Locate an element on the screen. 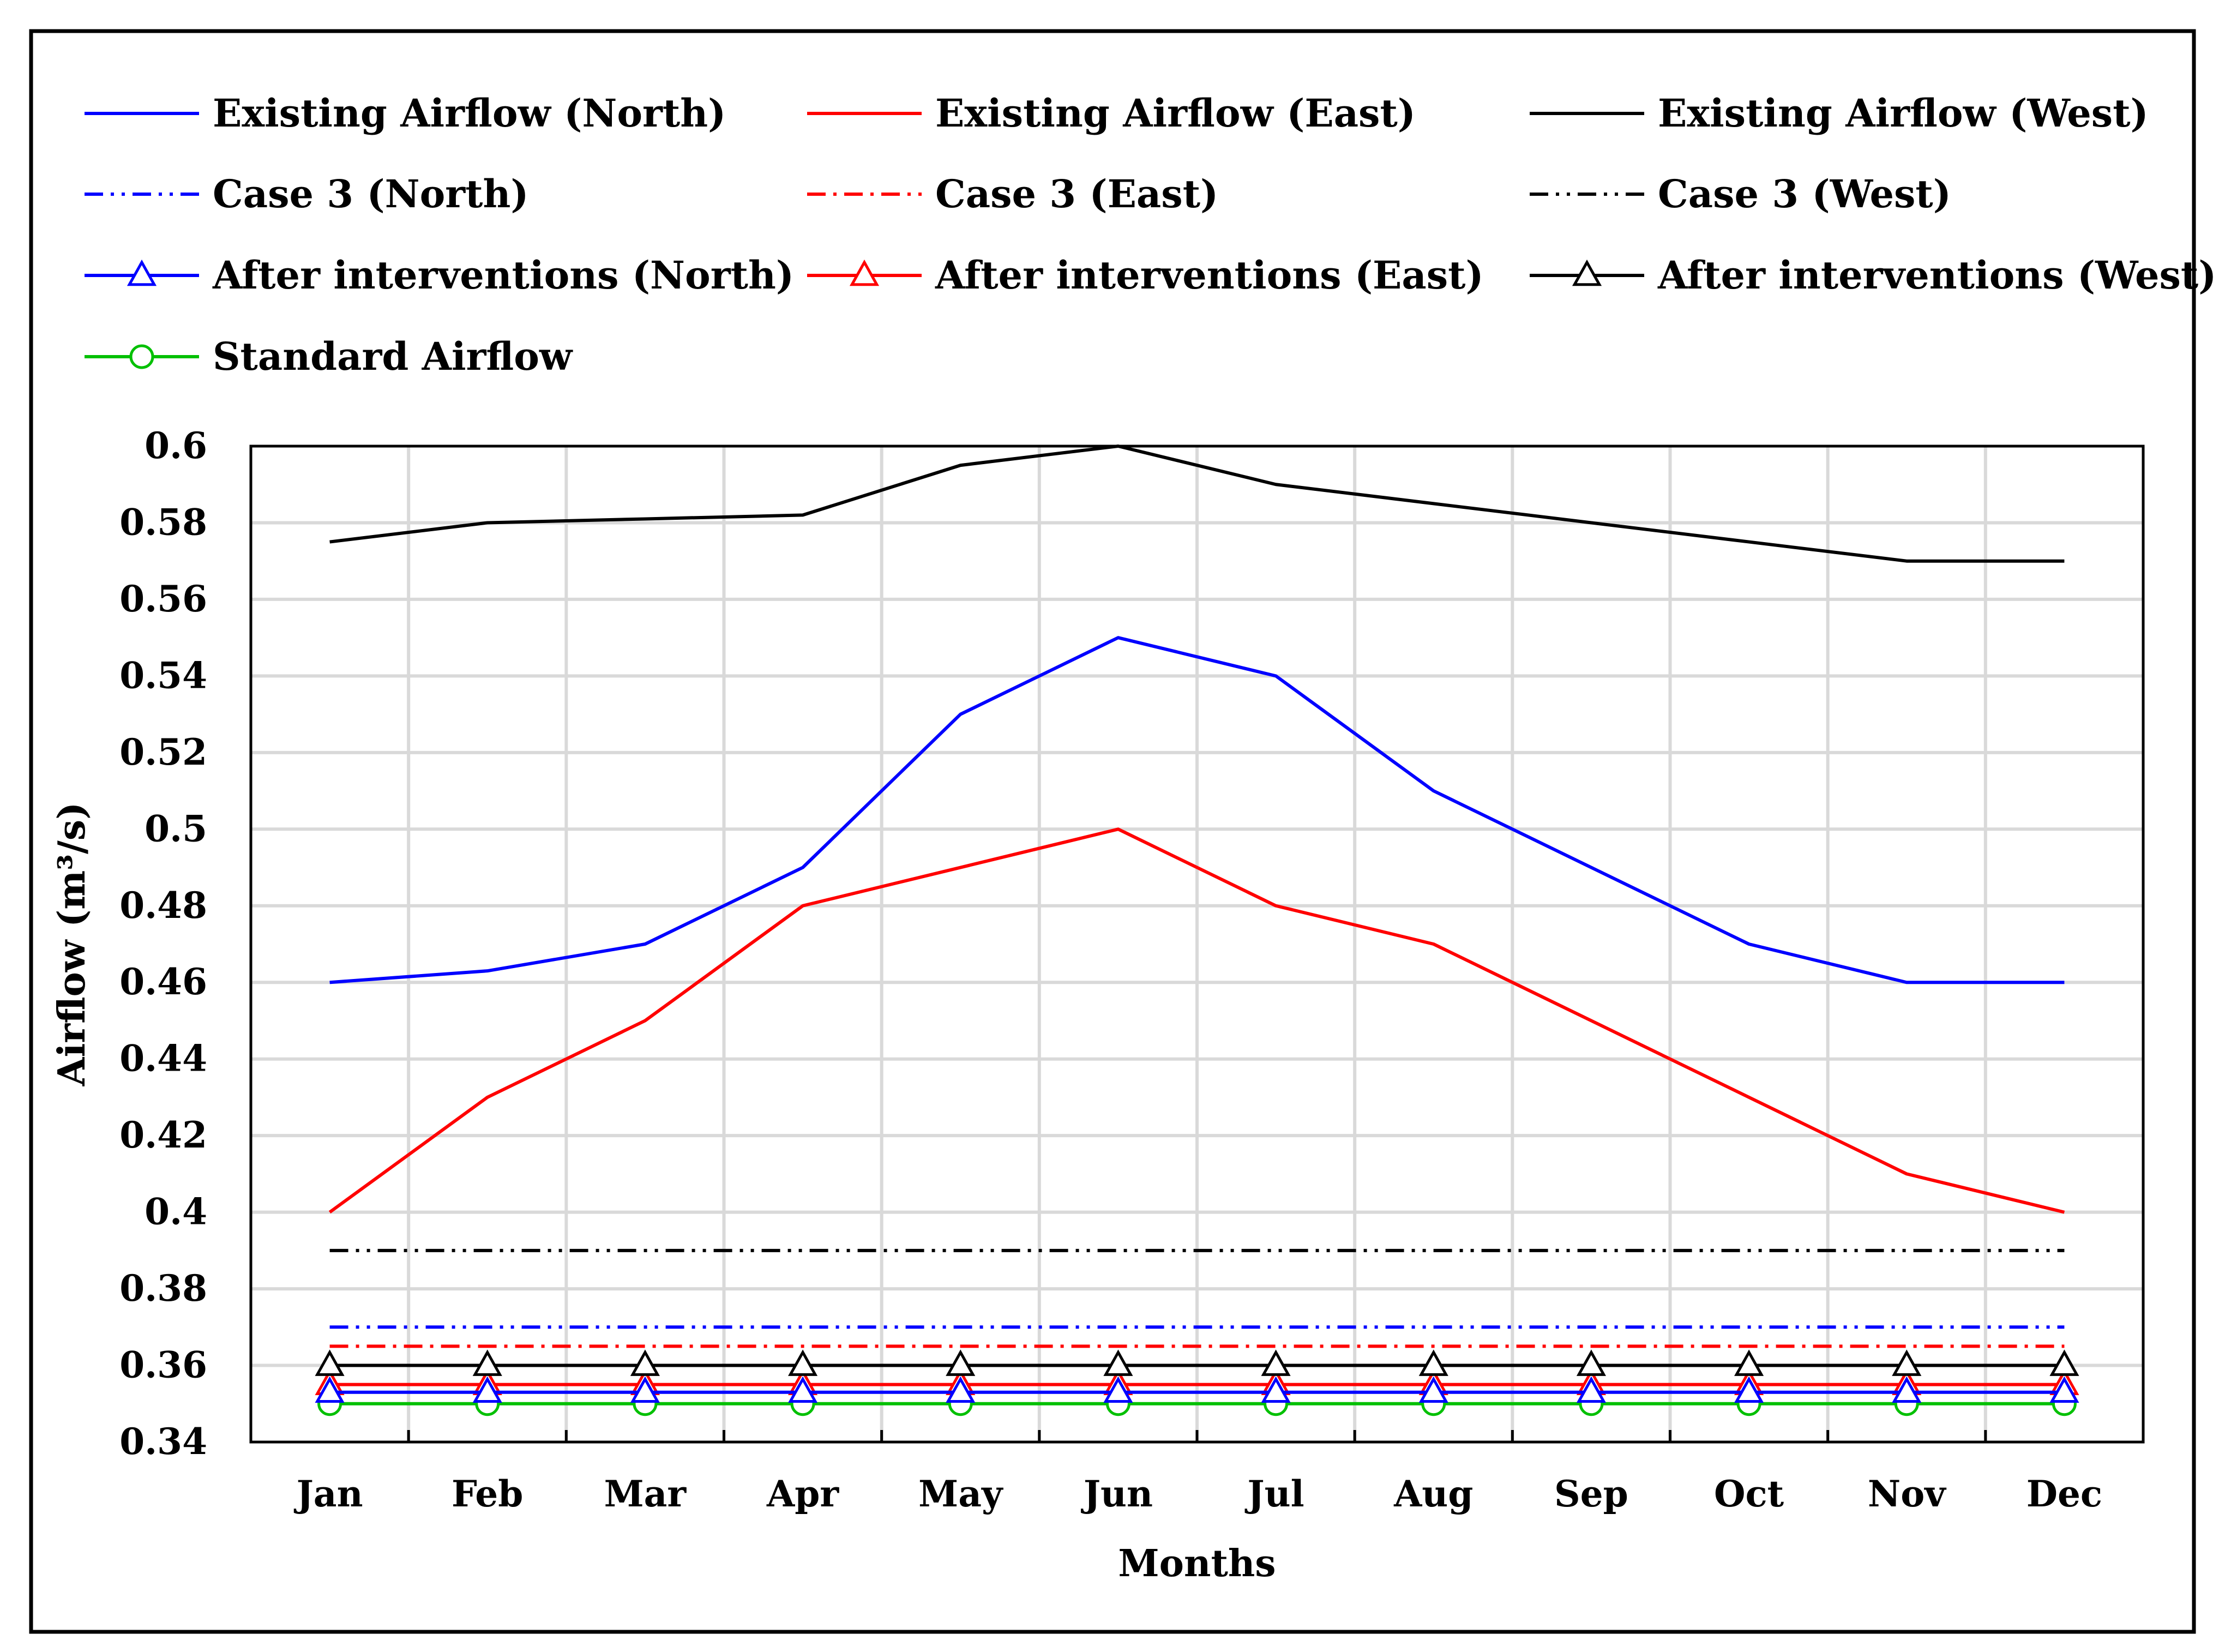  legend-label: Case 3 (East) is located at coordinates (1076, 194).